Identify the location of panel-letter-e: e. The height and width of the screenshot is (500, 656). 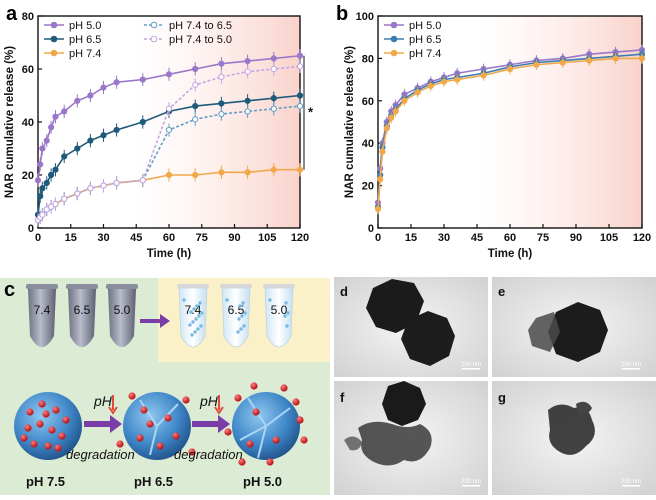
(501, 291).